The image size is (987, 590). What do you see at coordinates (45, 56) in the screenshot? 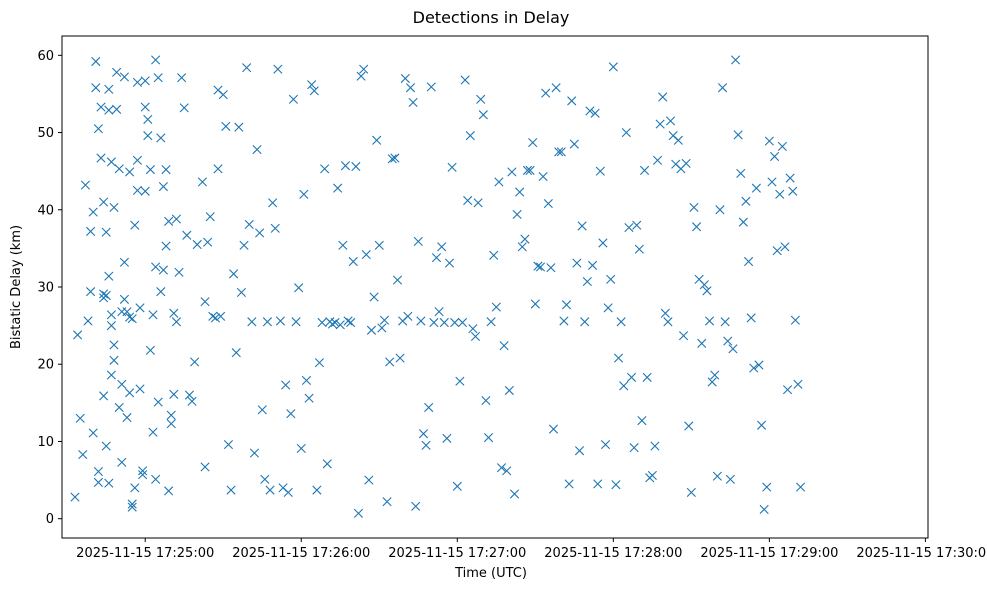
I see `y-tick-label: 60` at bounding box center [45, 56].